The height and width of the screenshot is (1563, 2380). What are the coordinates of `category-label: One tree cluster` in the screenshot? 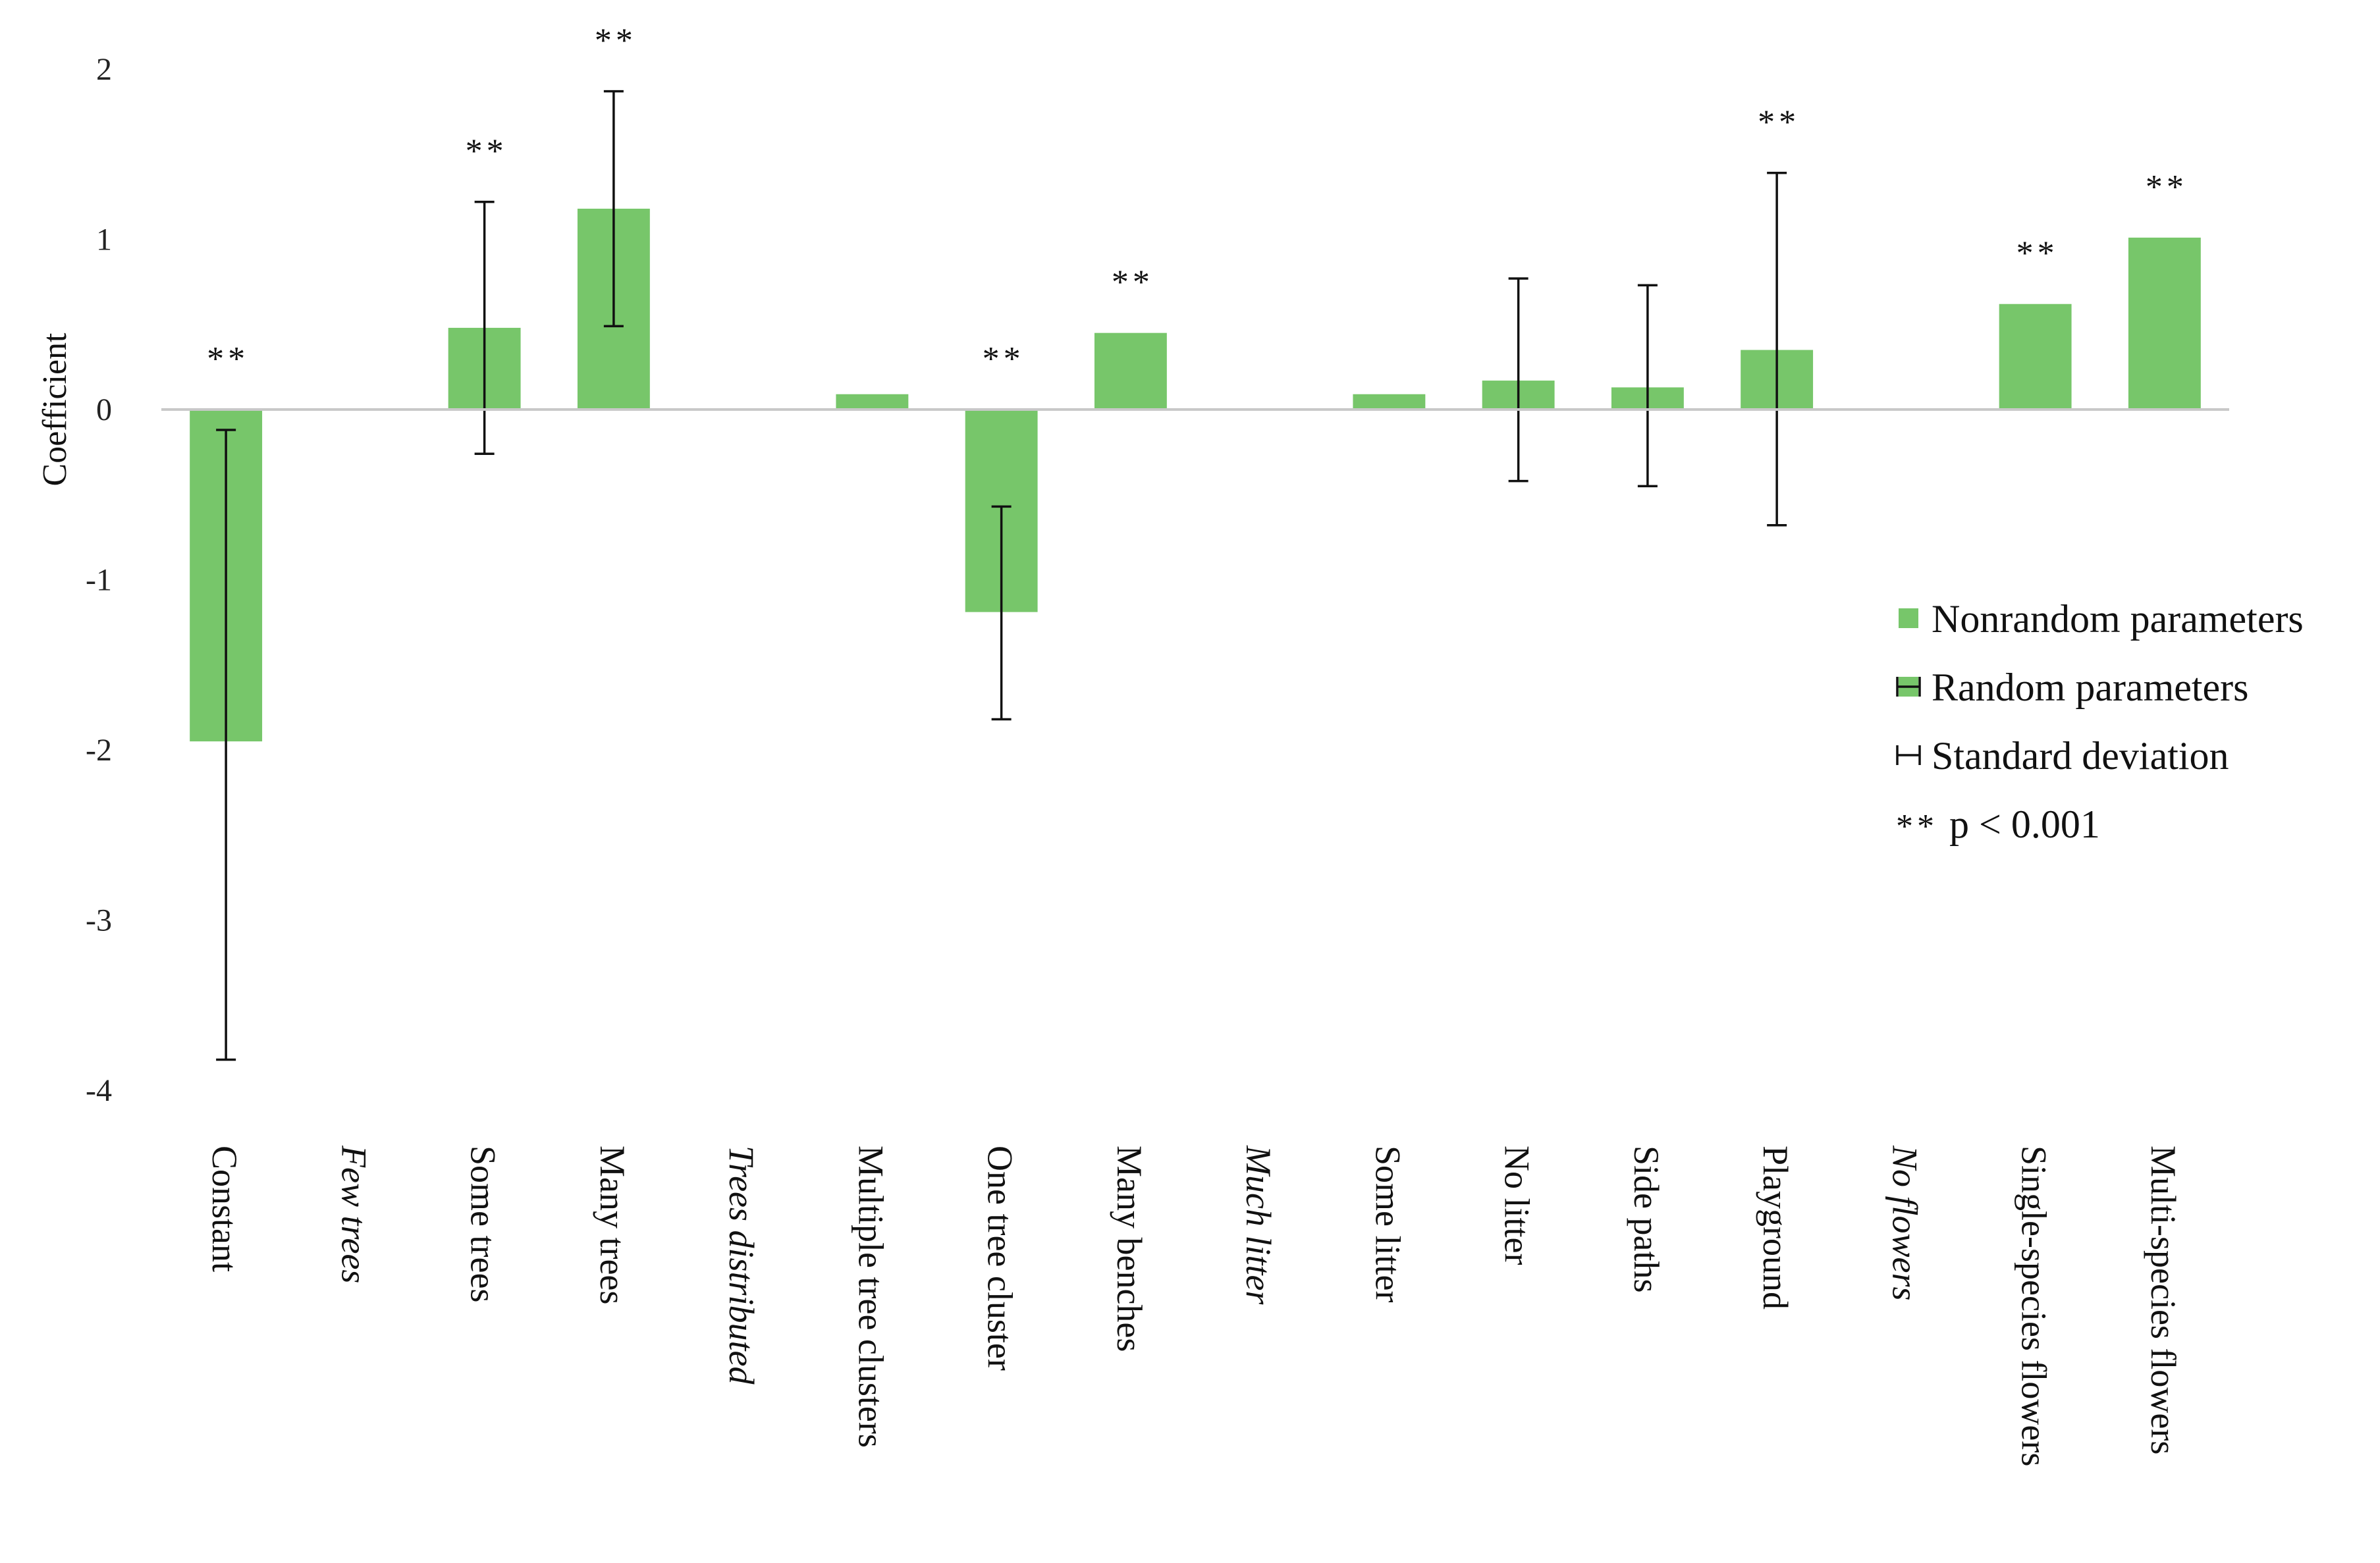 It's located at (1000, 1258).